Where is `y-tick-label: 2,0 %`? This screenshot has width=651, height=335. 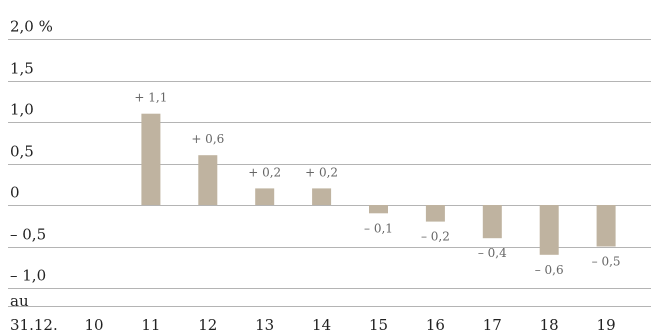
y-tick-label: 2,0 % is located at coordinates (31, 27).